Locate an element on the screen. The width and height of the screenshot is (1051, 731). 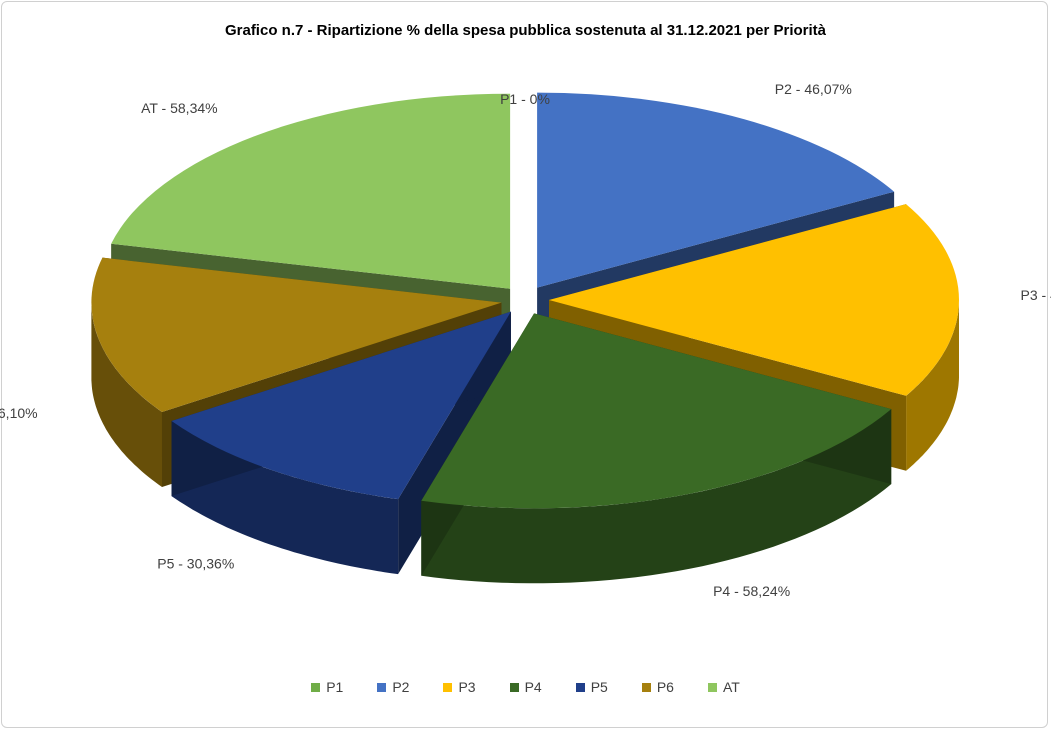
legend: P1 P2 P3 P4 P5 P6 AT is located at coordinates (525, 687).